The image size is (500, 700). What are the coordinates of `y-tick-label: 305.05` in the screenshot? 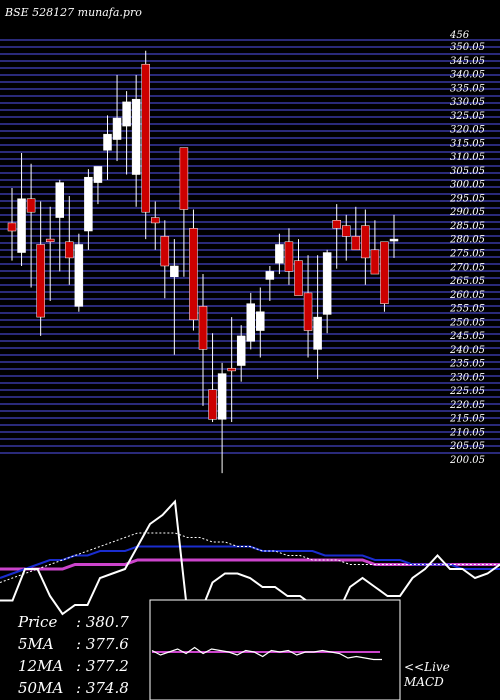 It's located at (467, 171).